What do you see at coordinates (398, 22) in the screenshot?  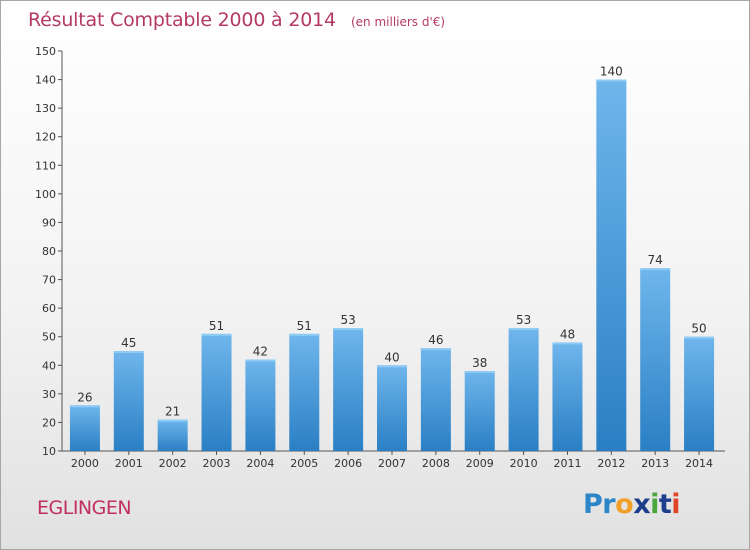 I see `chart-unit: (en milliers d'€)` at bounding box center [398, 22].